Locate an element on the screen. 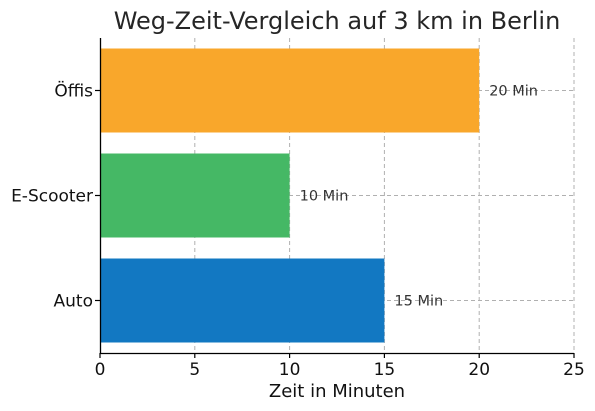  bar-öffis is located at coordinates (290, 90).